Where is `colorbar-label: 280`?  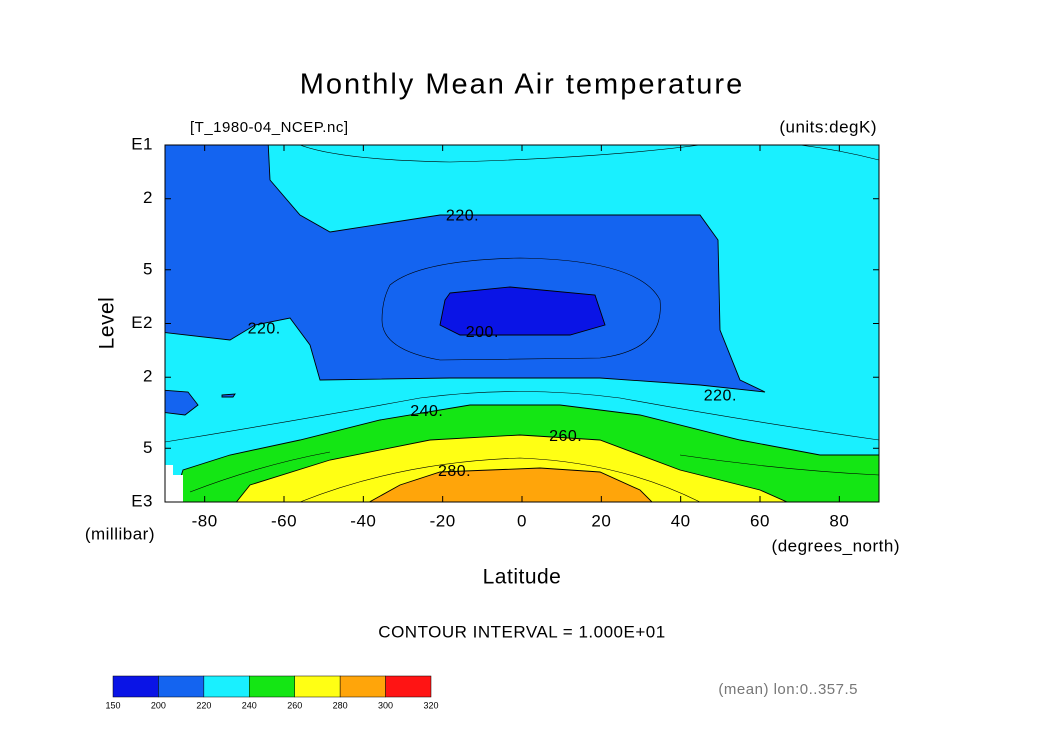 colorbar-label: 280 is located at coordinates (340, 705).